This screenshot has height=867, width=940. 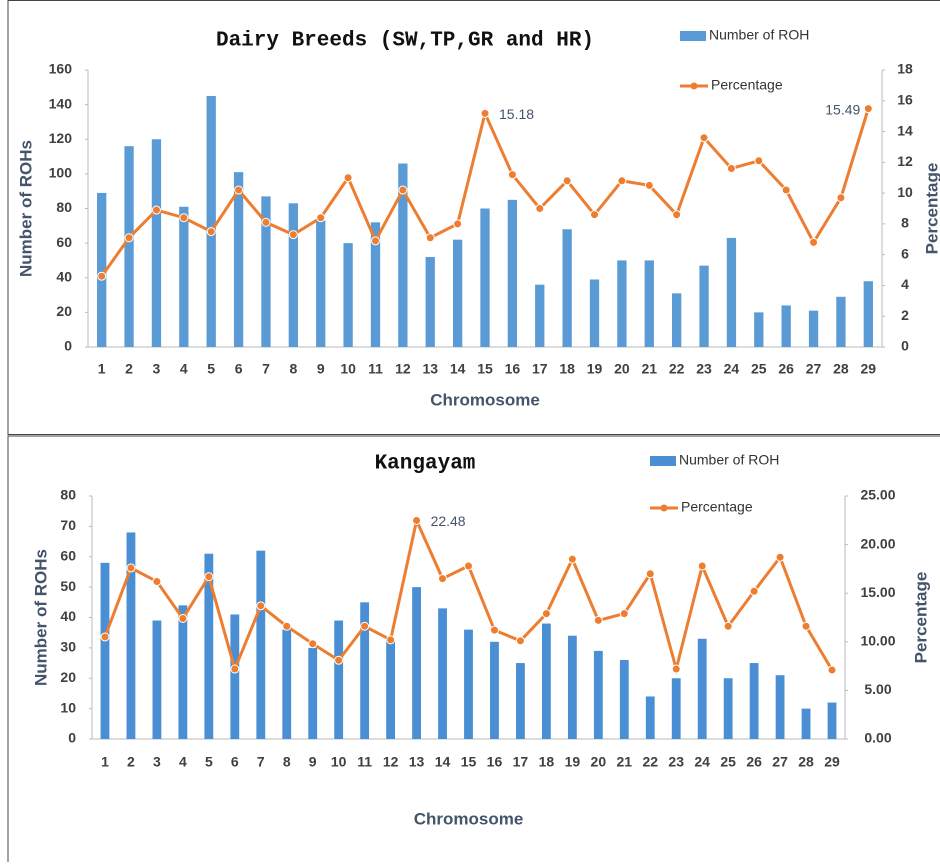 What do you see at coordinates (391, 762) in the screenshot?
I see `x-tick-label: 12` at bounding box center [391, 762].